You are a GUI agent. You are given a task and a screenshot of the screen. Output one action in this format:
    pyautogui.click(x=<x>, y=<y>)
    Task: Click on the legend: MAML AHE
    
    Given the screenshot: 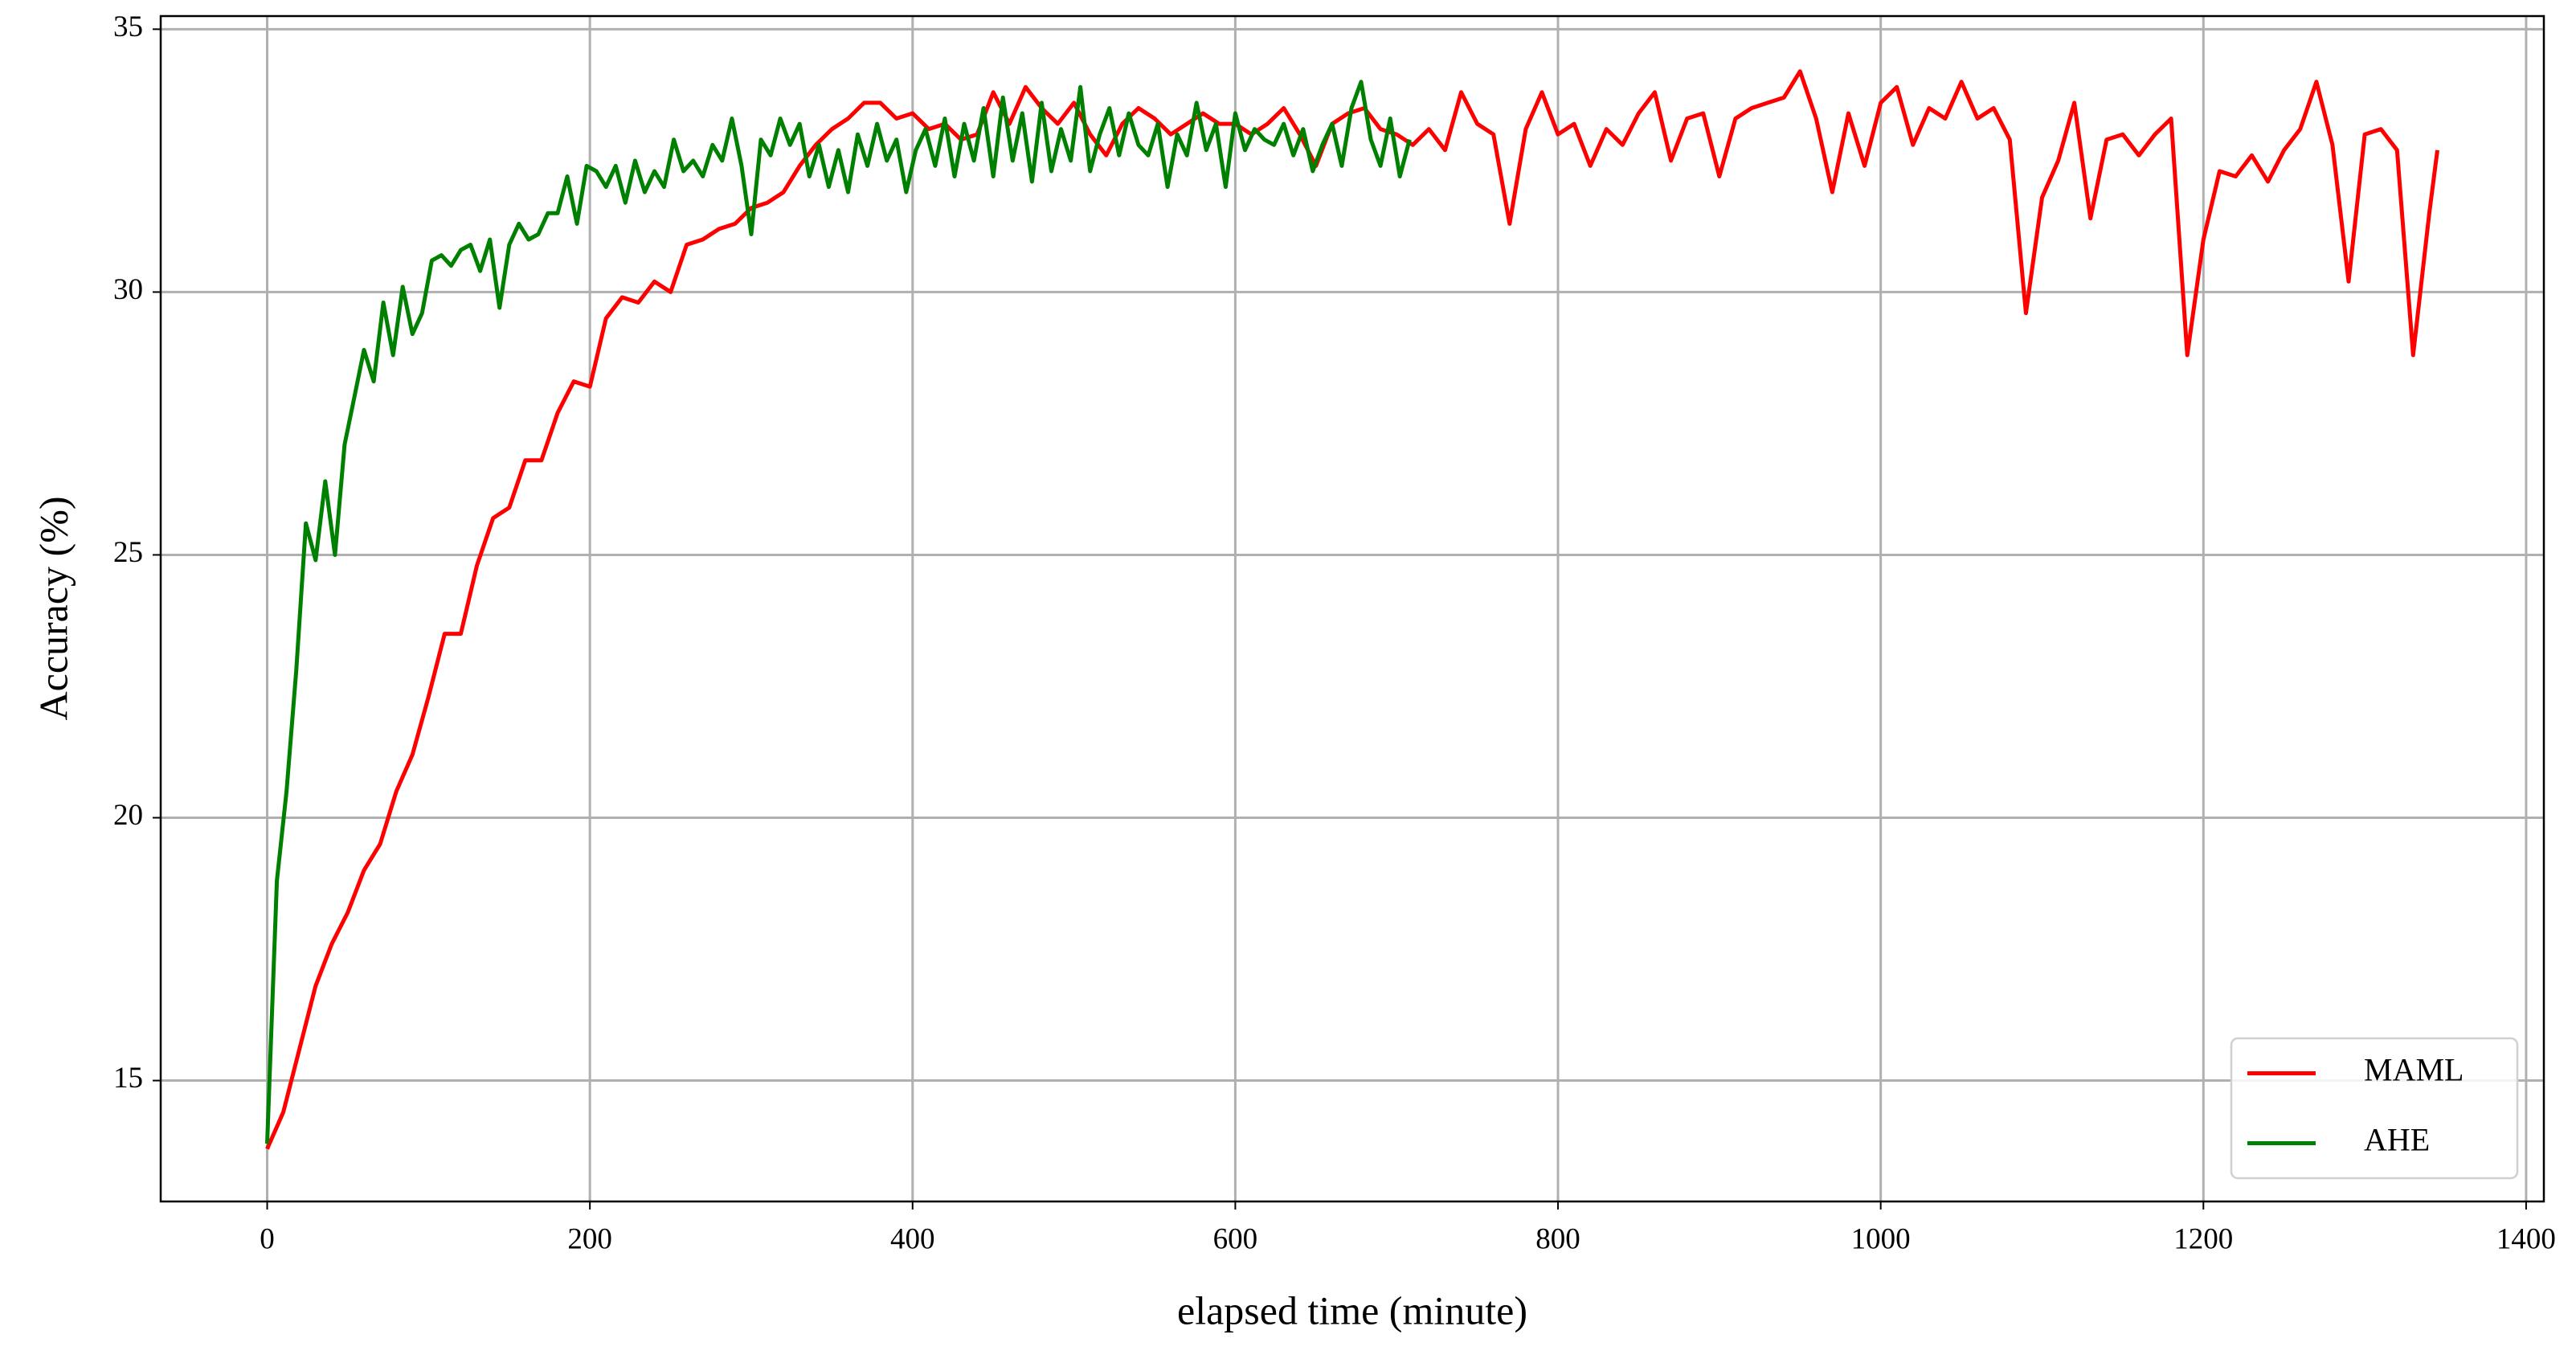 What is the action you would take?
    pyautogui.click(x=2374, y=1108)
    